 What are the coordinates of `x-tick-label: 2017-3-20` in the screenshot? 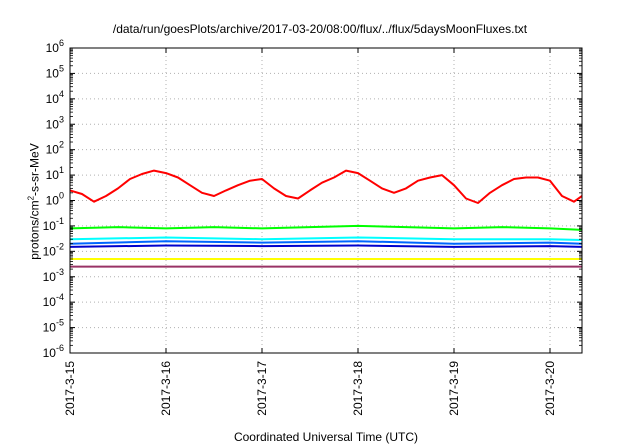 It's located at (550, 388).